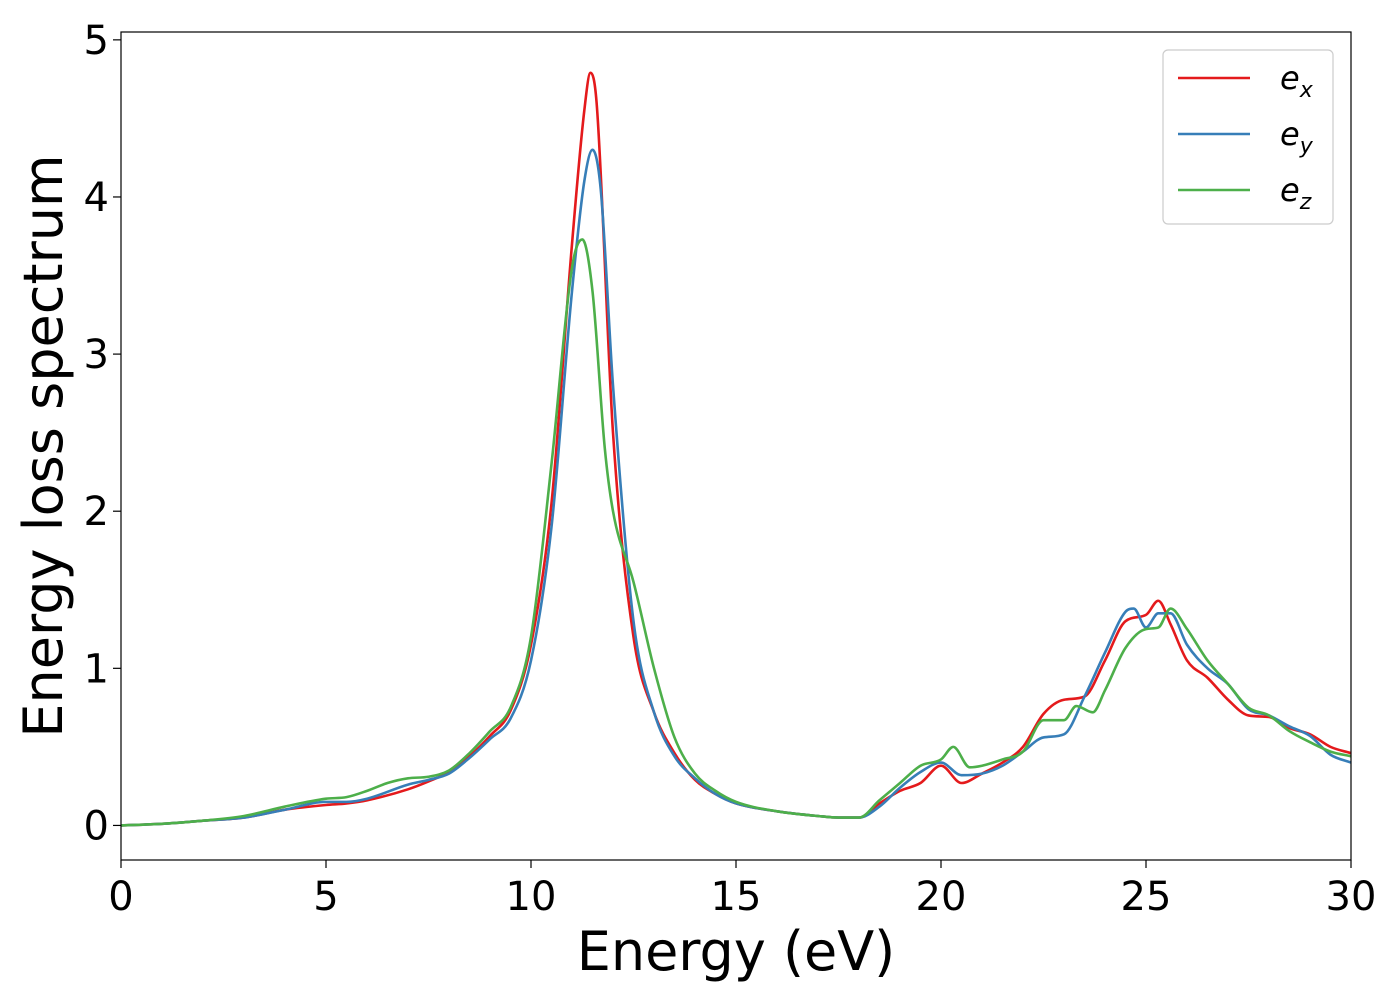  What do you see at coordinates (96, 512) in the screenshot?
I see `y-tick-label: 2` at bounding box center [96, 512].